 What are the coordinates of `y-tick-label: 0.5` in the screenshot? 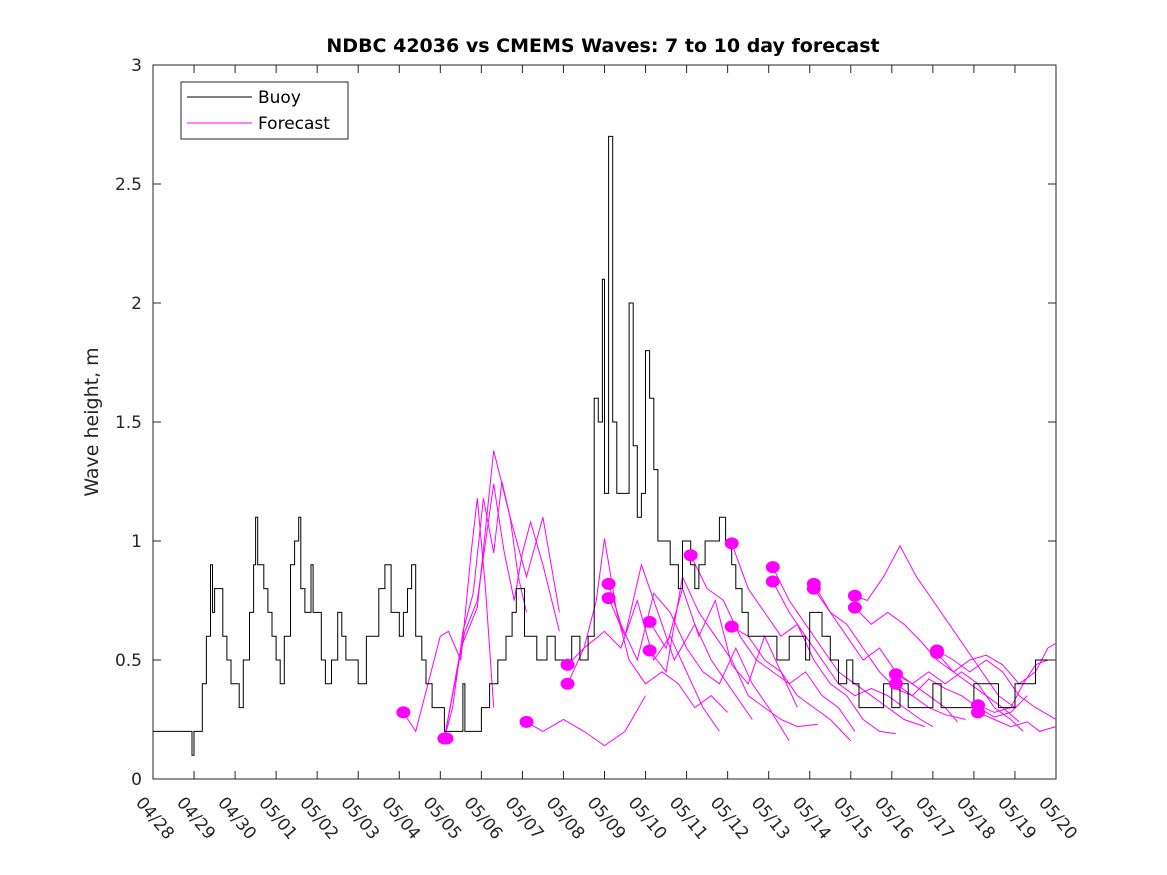 It's located at (128, 661).